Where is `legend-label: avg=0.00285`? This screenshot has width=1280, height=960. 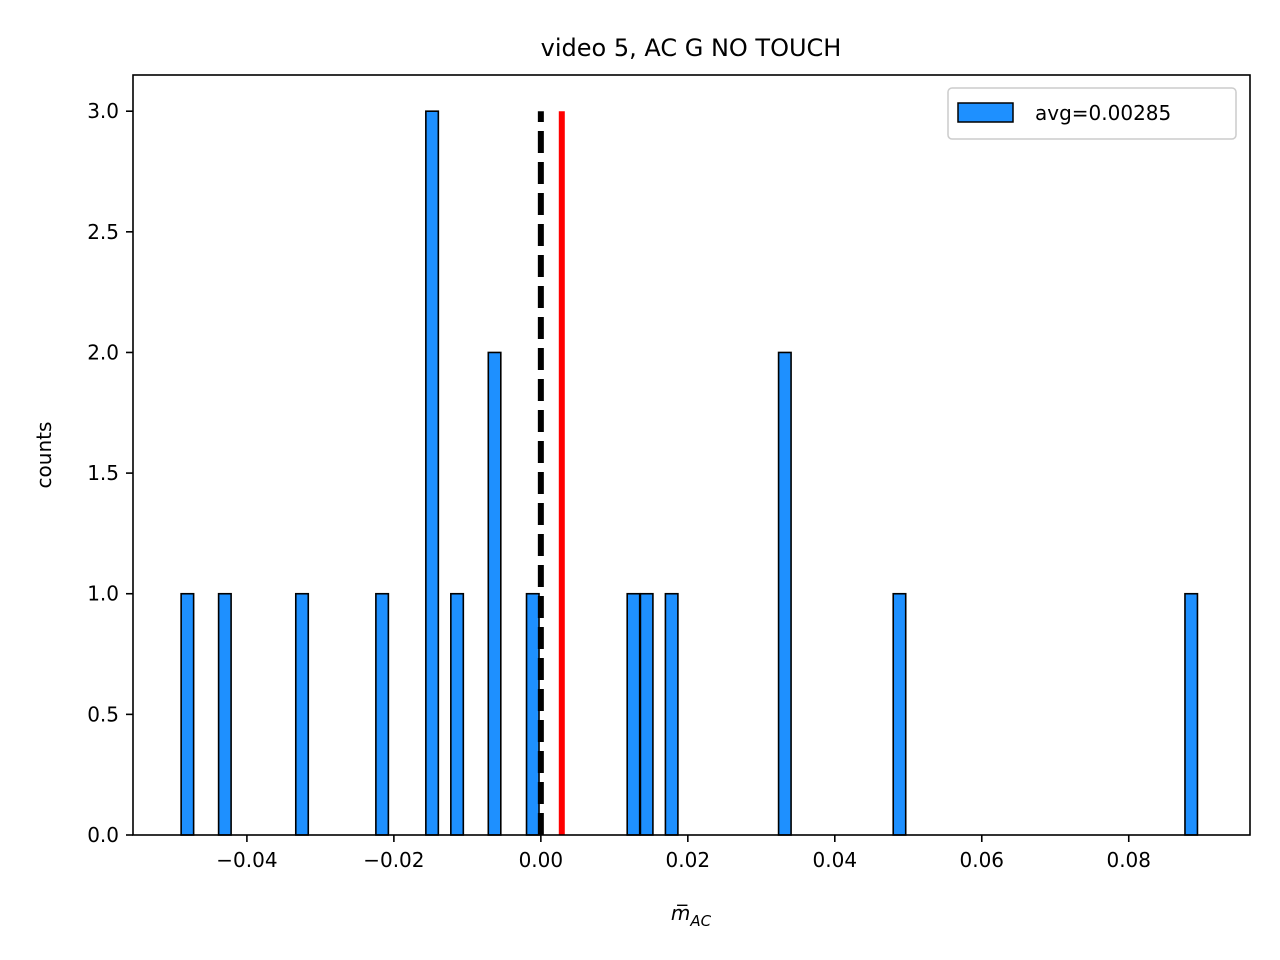 legend-label: avg=0.00285 is located at coordinates (1103, 113).